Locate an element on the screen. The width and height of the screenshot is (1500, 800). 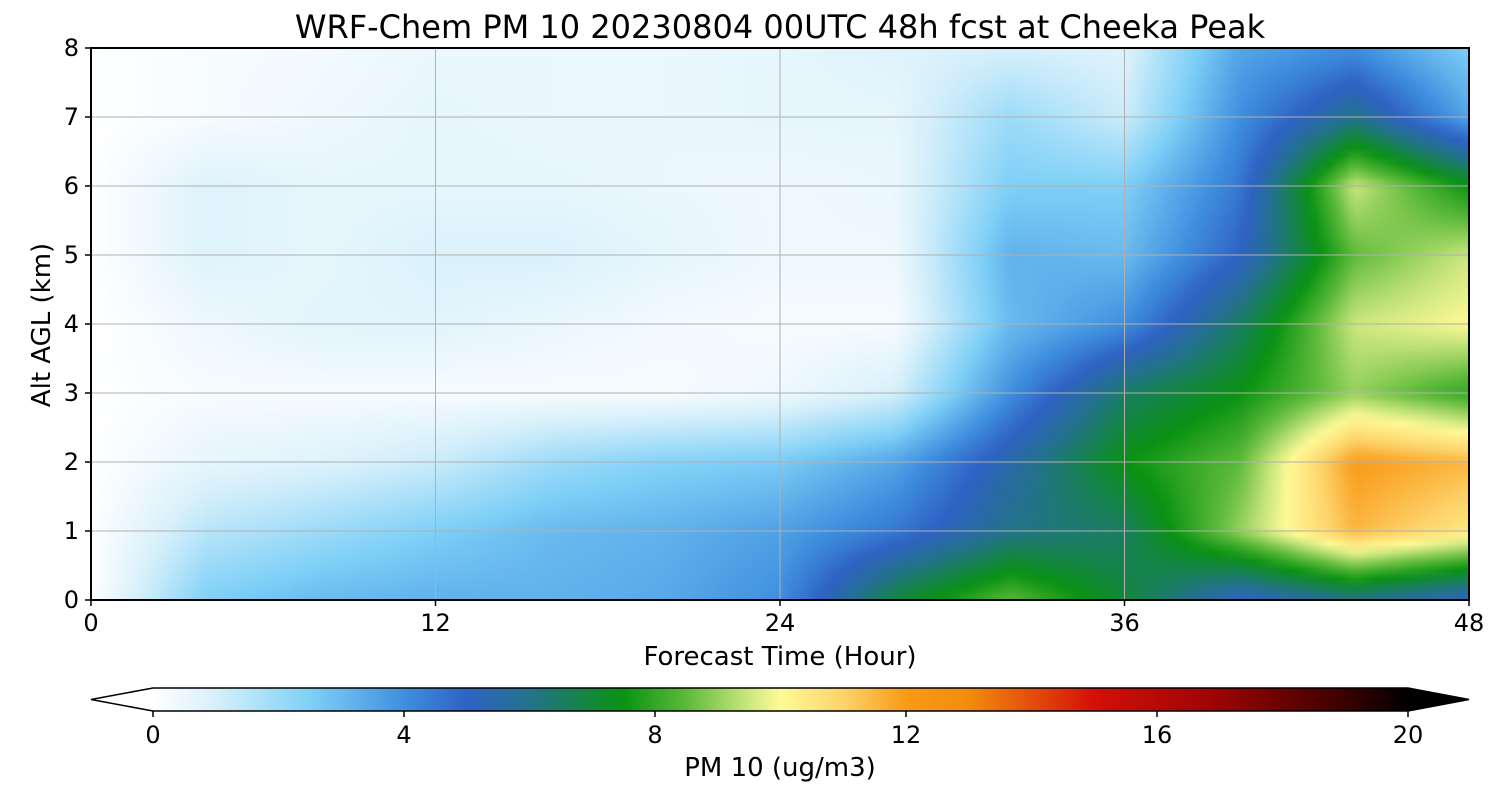
y-tick-label: 5 is located at coordinates (71, 255).